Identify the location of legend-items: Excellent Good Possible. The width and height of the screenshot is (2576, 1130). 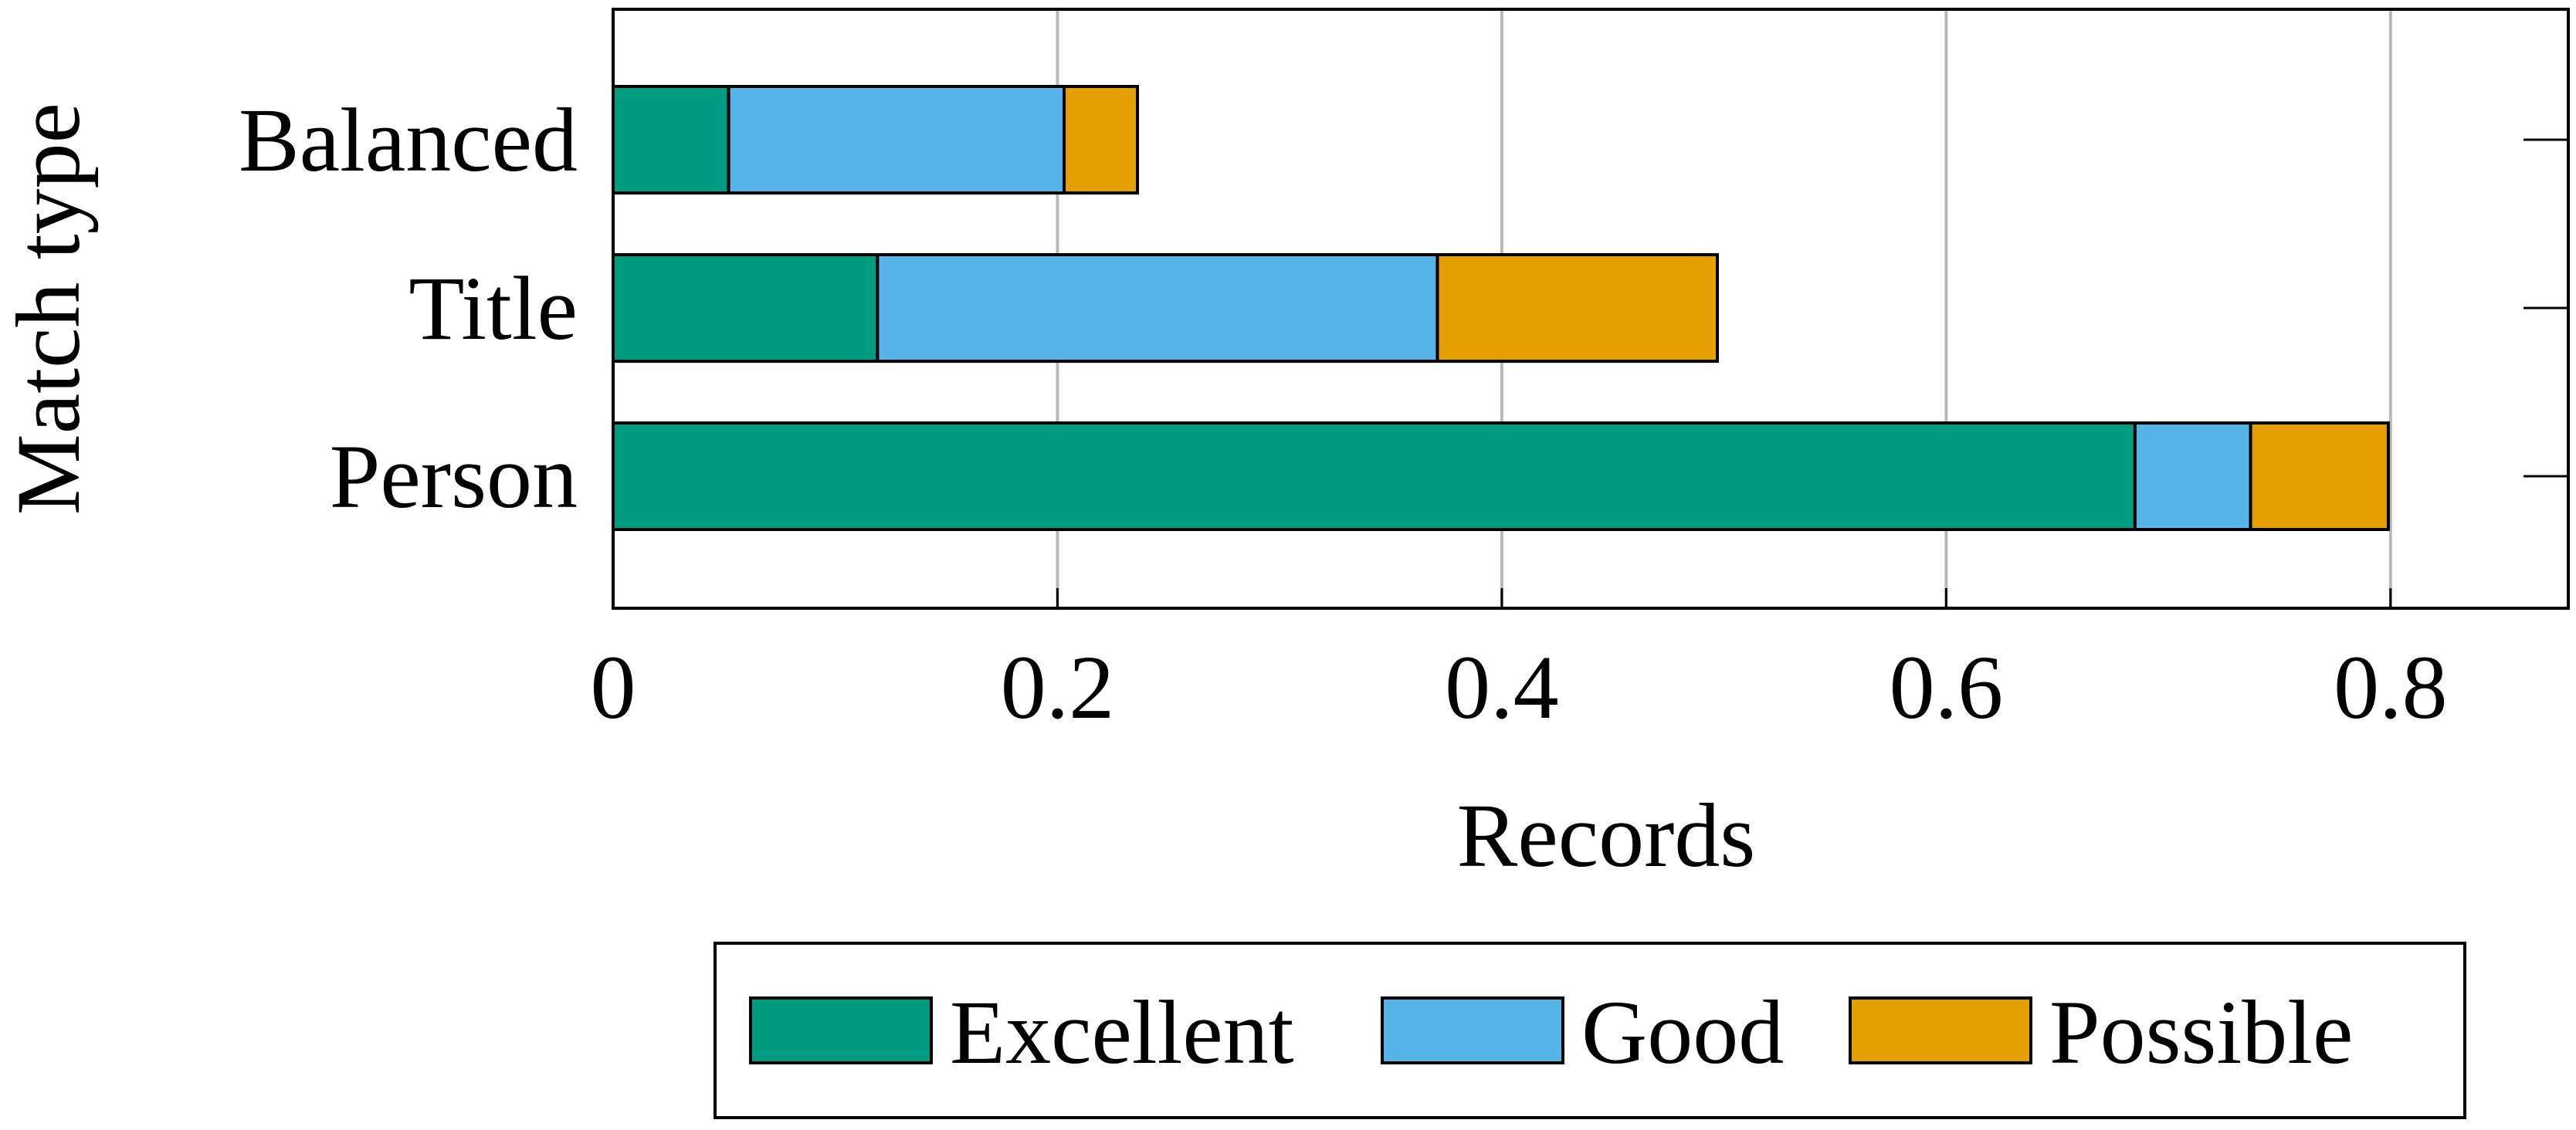
(1551, 1032).